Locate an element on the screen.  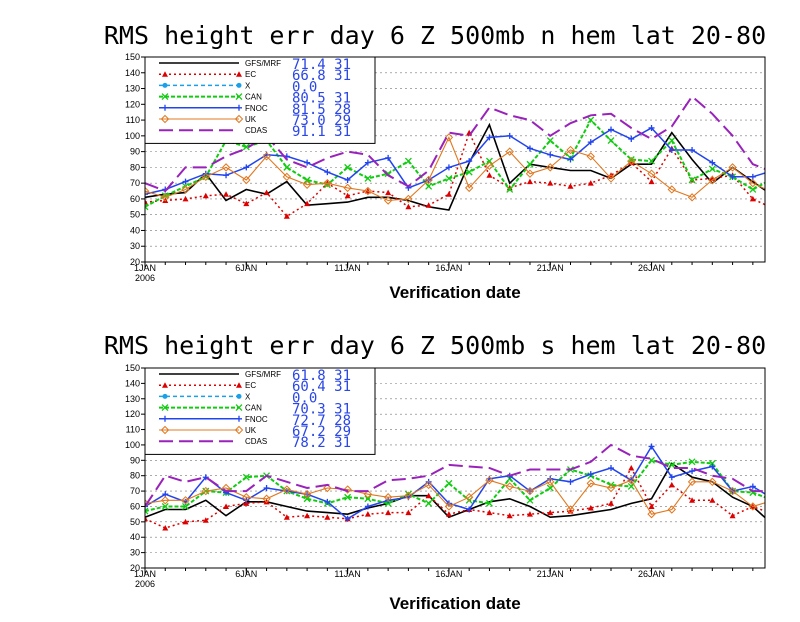
x-tick-sublabel: 2006 is located at coordinates (145, 278).